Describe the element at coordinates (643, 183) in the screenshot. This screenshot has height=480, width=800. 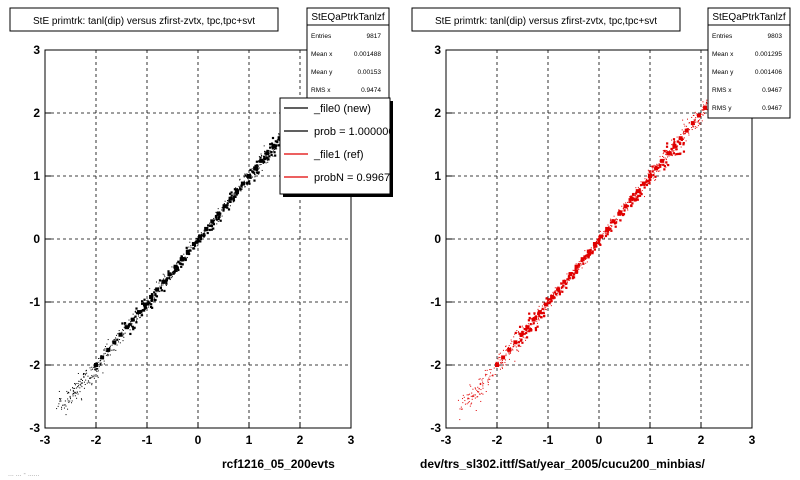
I see `right-scatter-cluster` at that location.